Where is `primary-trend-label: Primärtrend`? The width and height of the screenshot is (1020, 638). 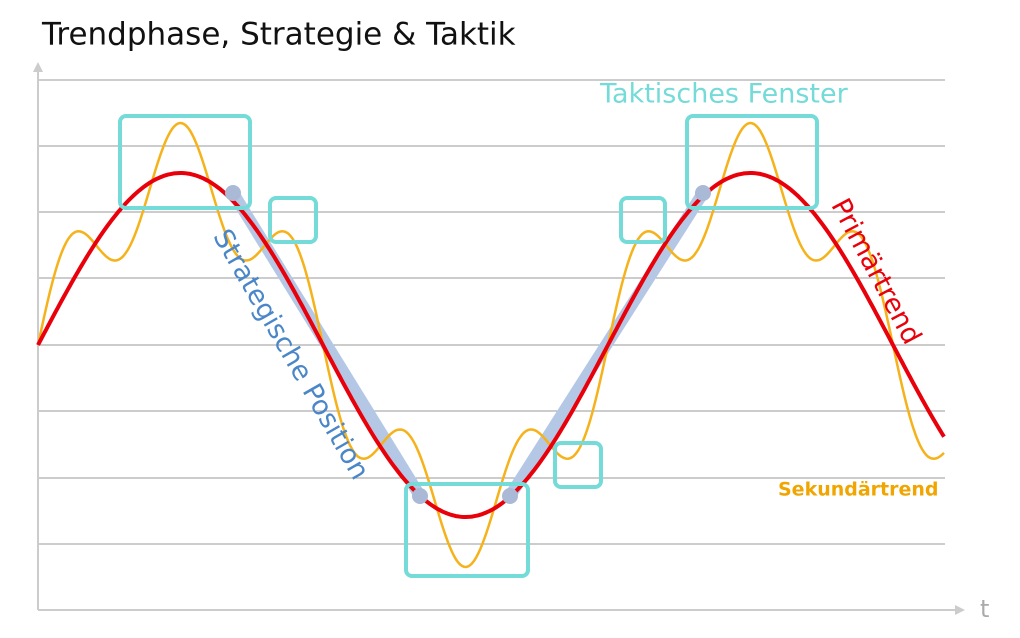
primary-trend-label: Primärtrend is located at coordinates (876, 271).